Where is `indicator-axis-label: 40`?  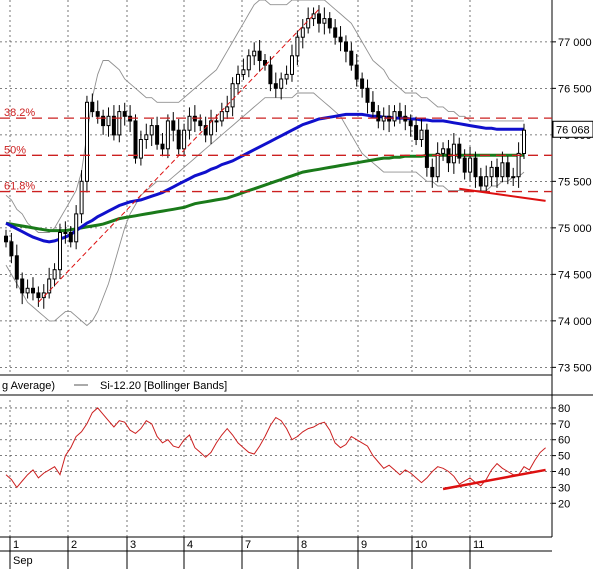 indicator-axis-label: 40 is located at coordinates (564, 473).